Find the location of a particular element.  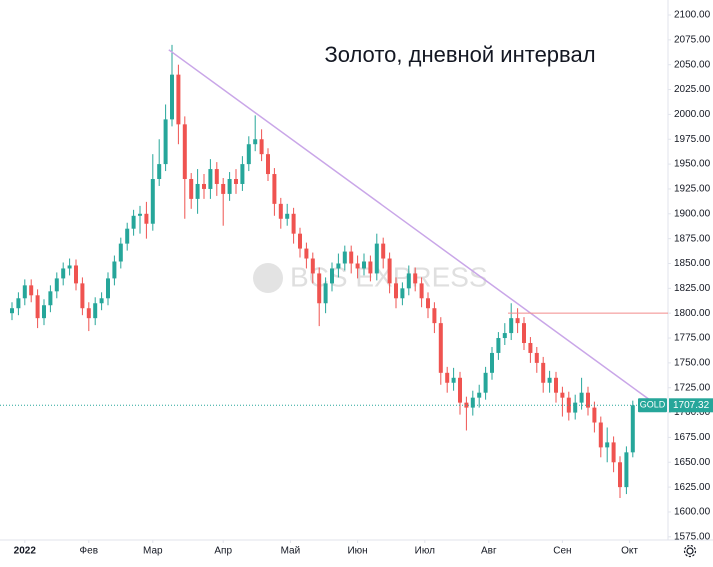

y-tick-label: 1575.00 is located at coordinates (692, 536).